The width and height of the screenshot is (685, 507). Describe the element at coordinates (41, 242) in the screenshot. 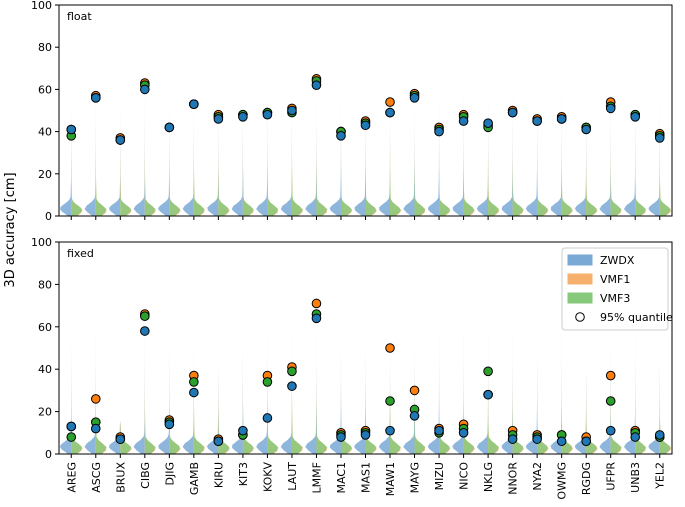

I see `y-tick-label: 100` at that location.